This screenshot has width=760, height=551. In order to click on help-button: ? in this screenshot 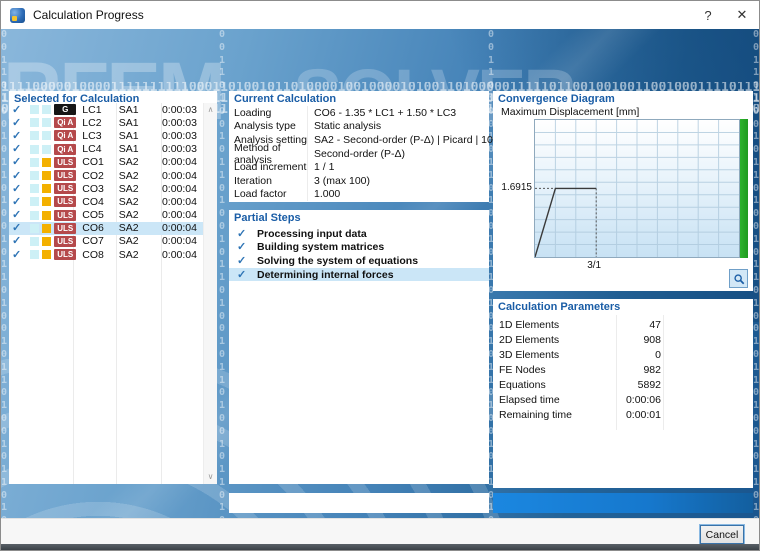, I will do `click(708, 15)`.